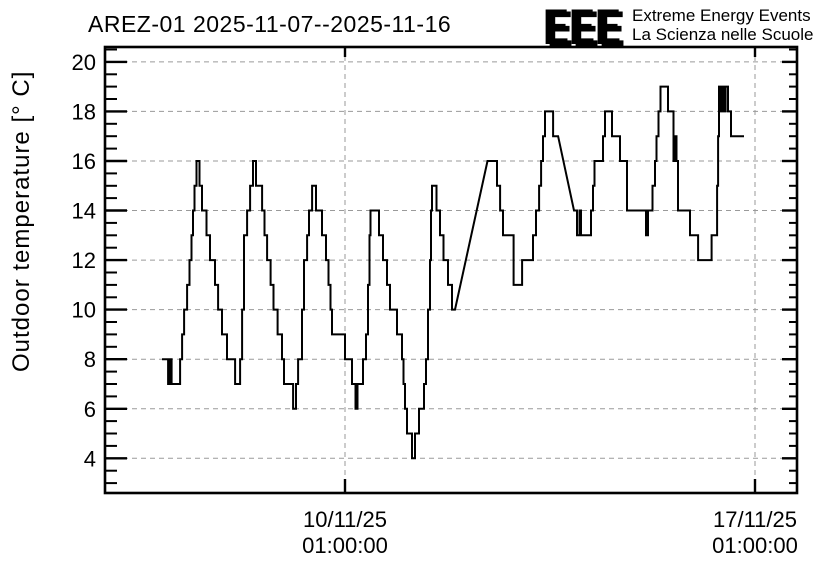  What do you see at coordinates (550, 532) in the screenshot?
I see `x-axis-labels: 10/11/25 01:00:00 17/11/25 01:00:00` at bounding box center [550, 532].